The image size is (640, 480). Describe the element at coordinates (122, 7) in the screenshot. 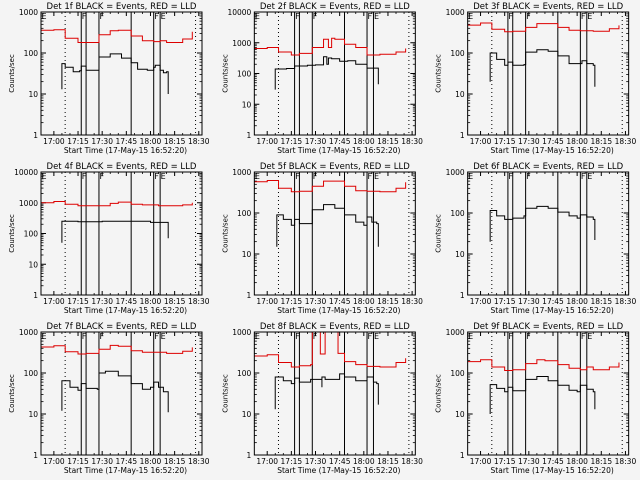

I see `chart-title: Det 1f BLACK = Events, RED = LLD` at that location.